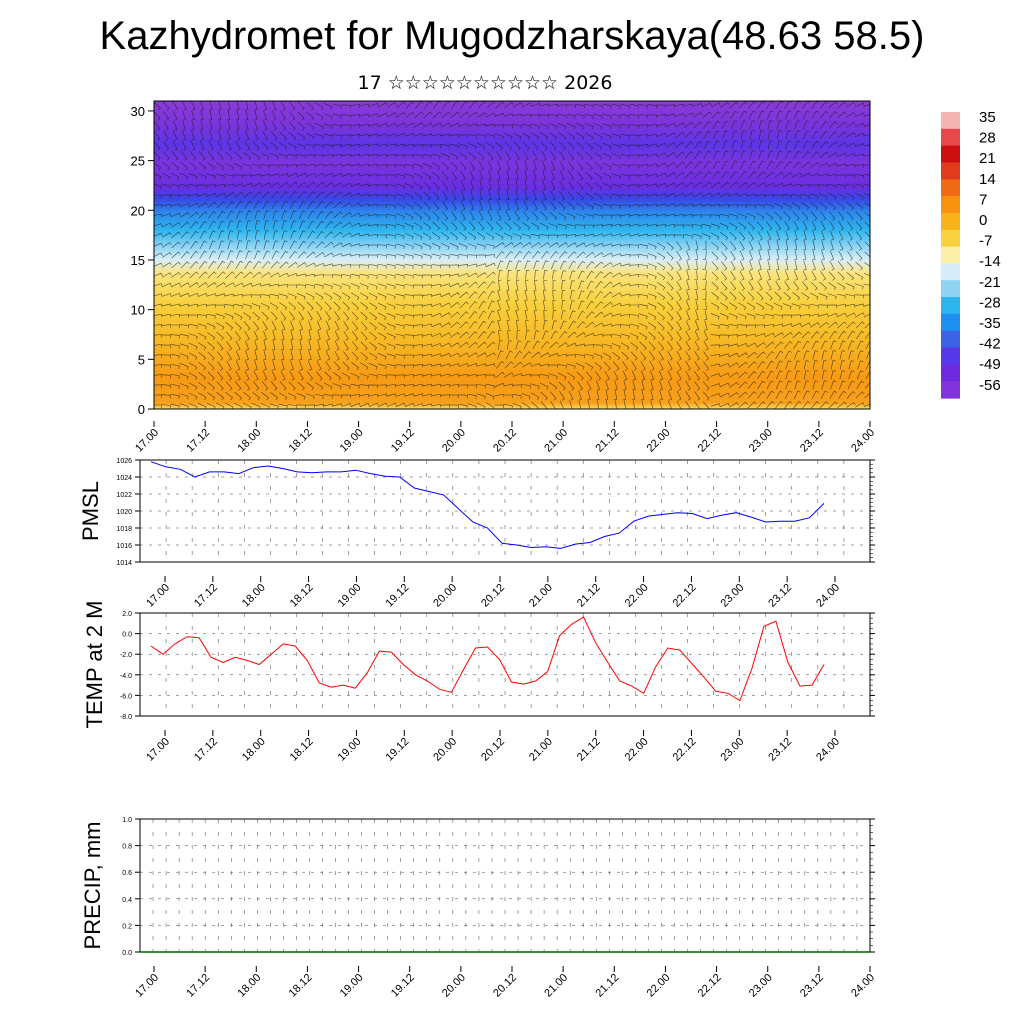 This screenshot has height=1024, width=1024. What do you see at coordinates (454, 986) in the screenshot?
I see `precip-xtick-label: 20.00` at bounding box center [454, 986].